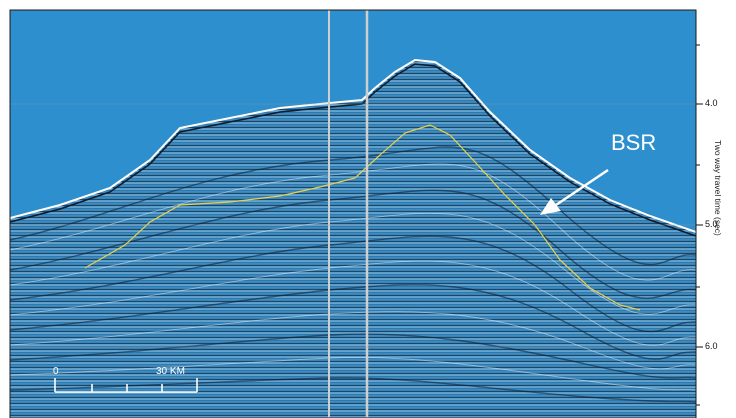  I want to click on tick-label-4-0: 4.0, so click(711, 103).